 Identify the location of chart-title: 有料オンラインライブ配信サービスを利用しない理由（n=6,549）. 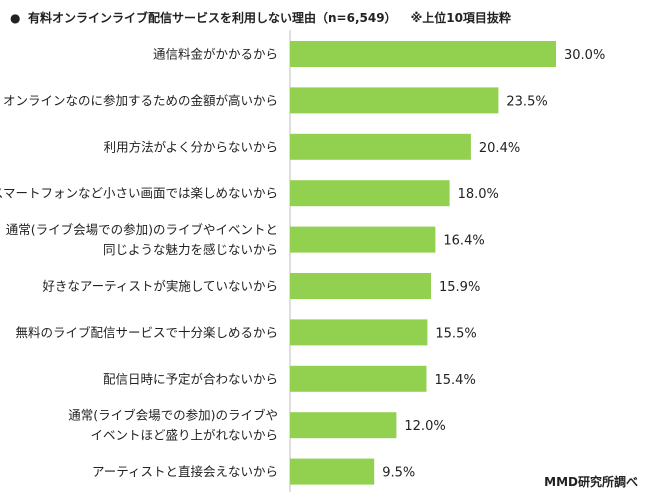
(212, 18).